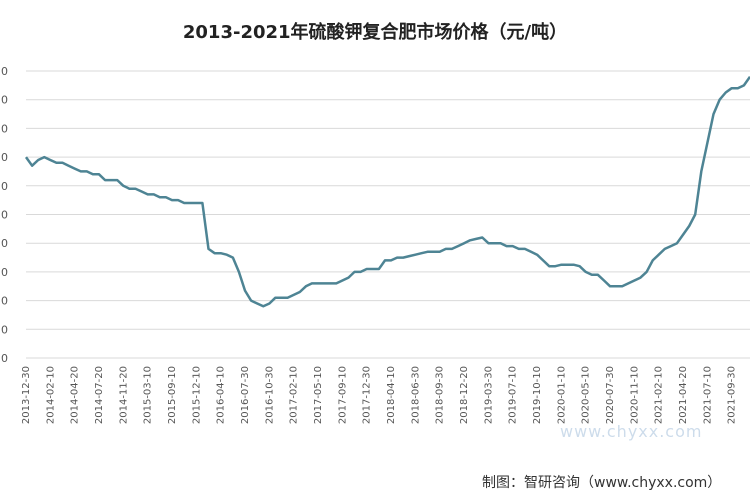 Image resolution: width=750 pixels, height=500 pixels. I want to click on x-tick-label: 2021-09-30, so click(732, 395).